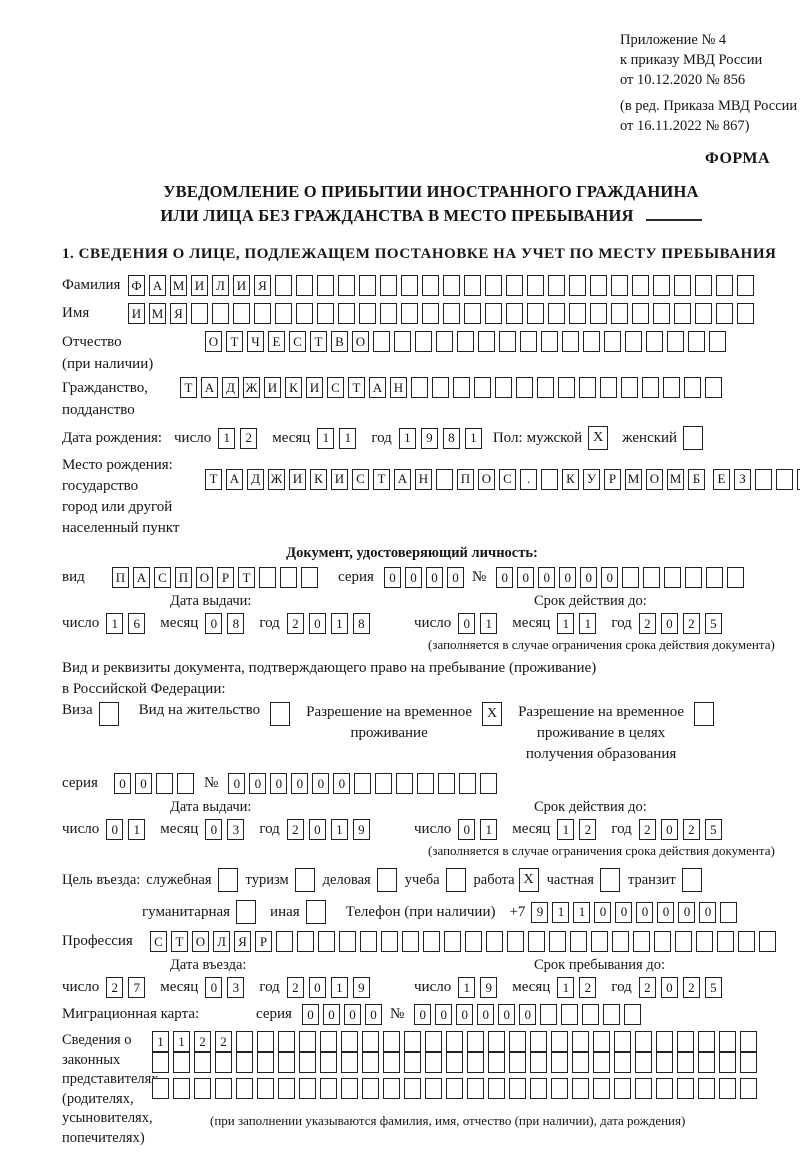 This screenshot has height=1168, width=800. I want to click on char-cell: У, so click(591, 479).